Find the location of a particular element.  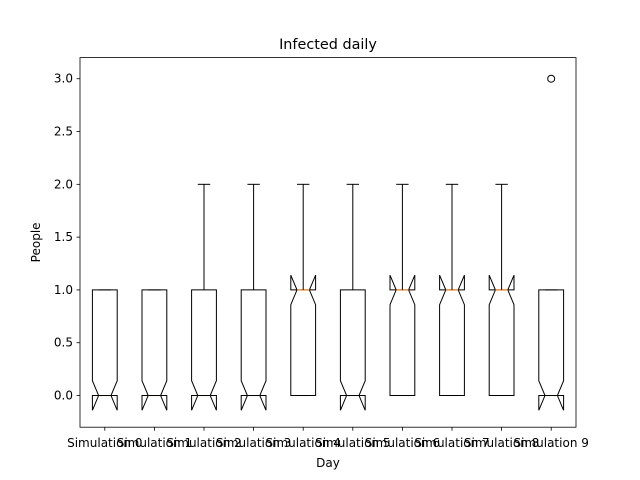

y-tick-label: 1.0 is located at coordinates (63, 290).